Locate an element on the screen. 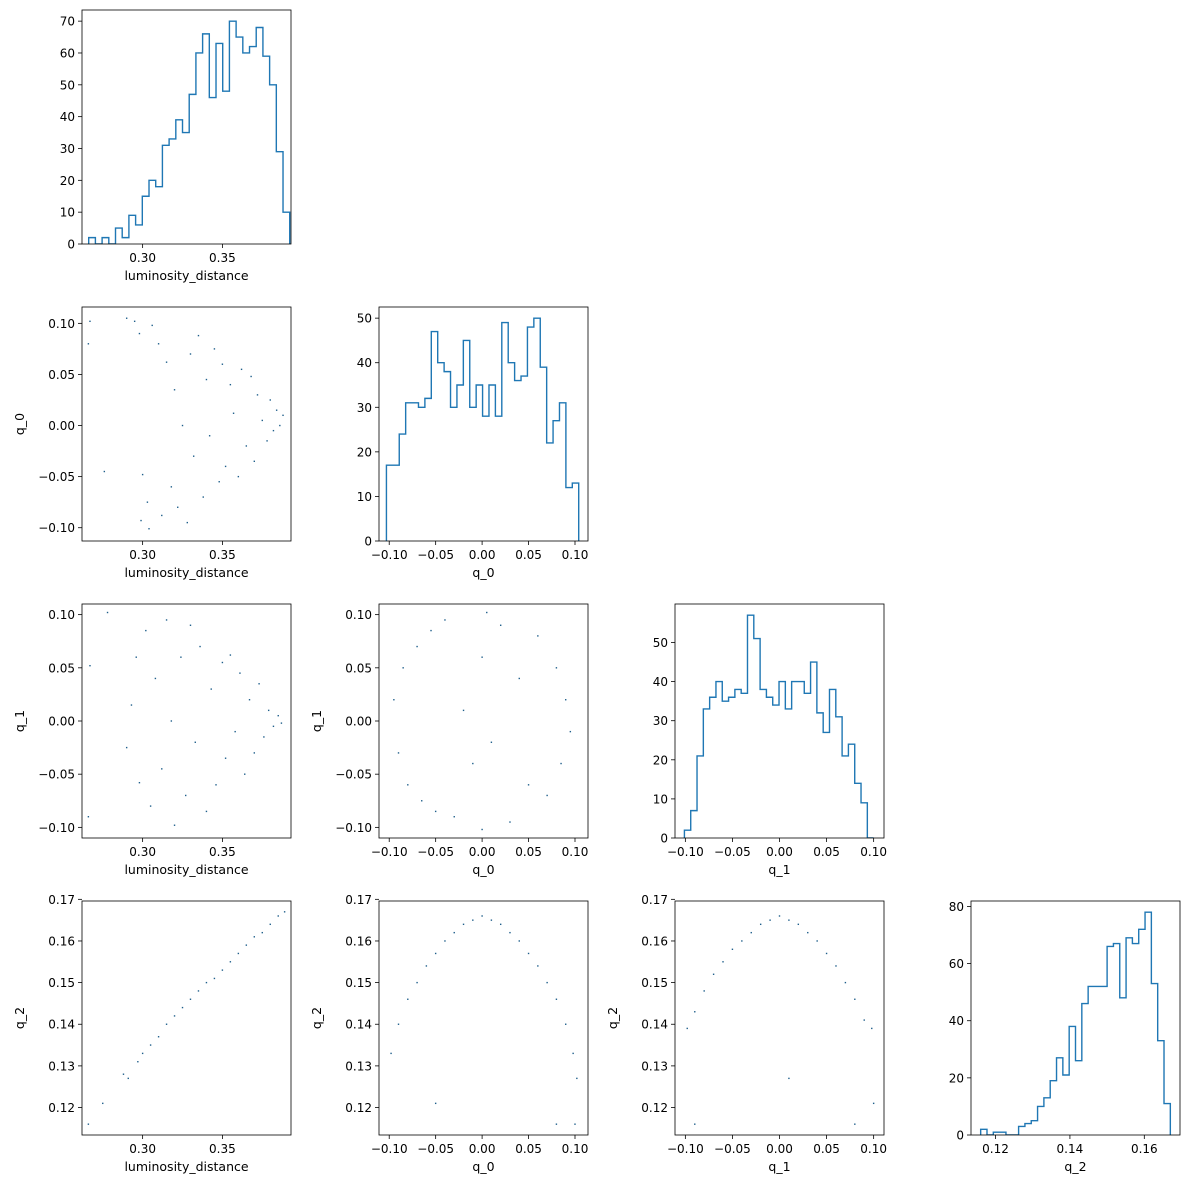 This screenshot has height=1194, width=1189. y-tick-label: 30 is located at coordinates (67, 149).